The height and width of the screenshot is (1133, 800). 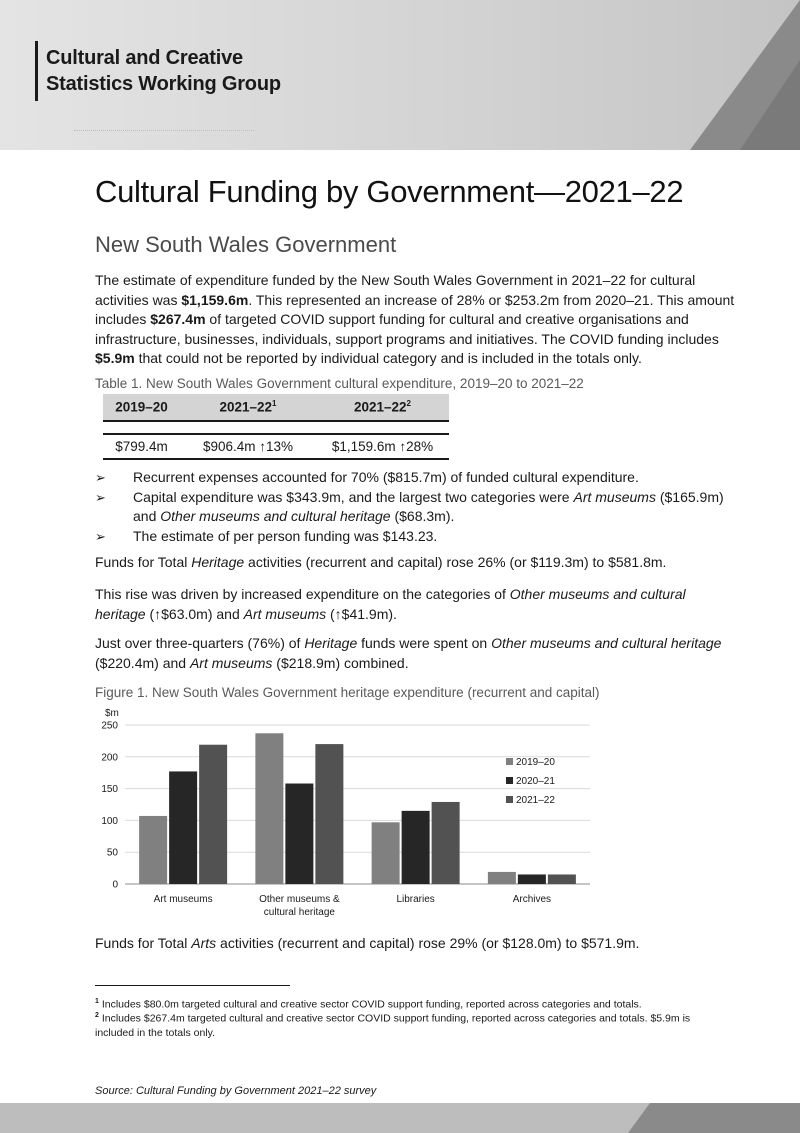 I want to click on header-divider, so click(x=164, y=131).